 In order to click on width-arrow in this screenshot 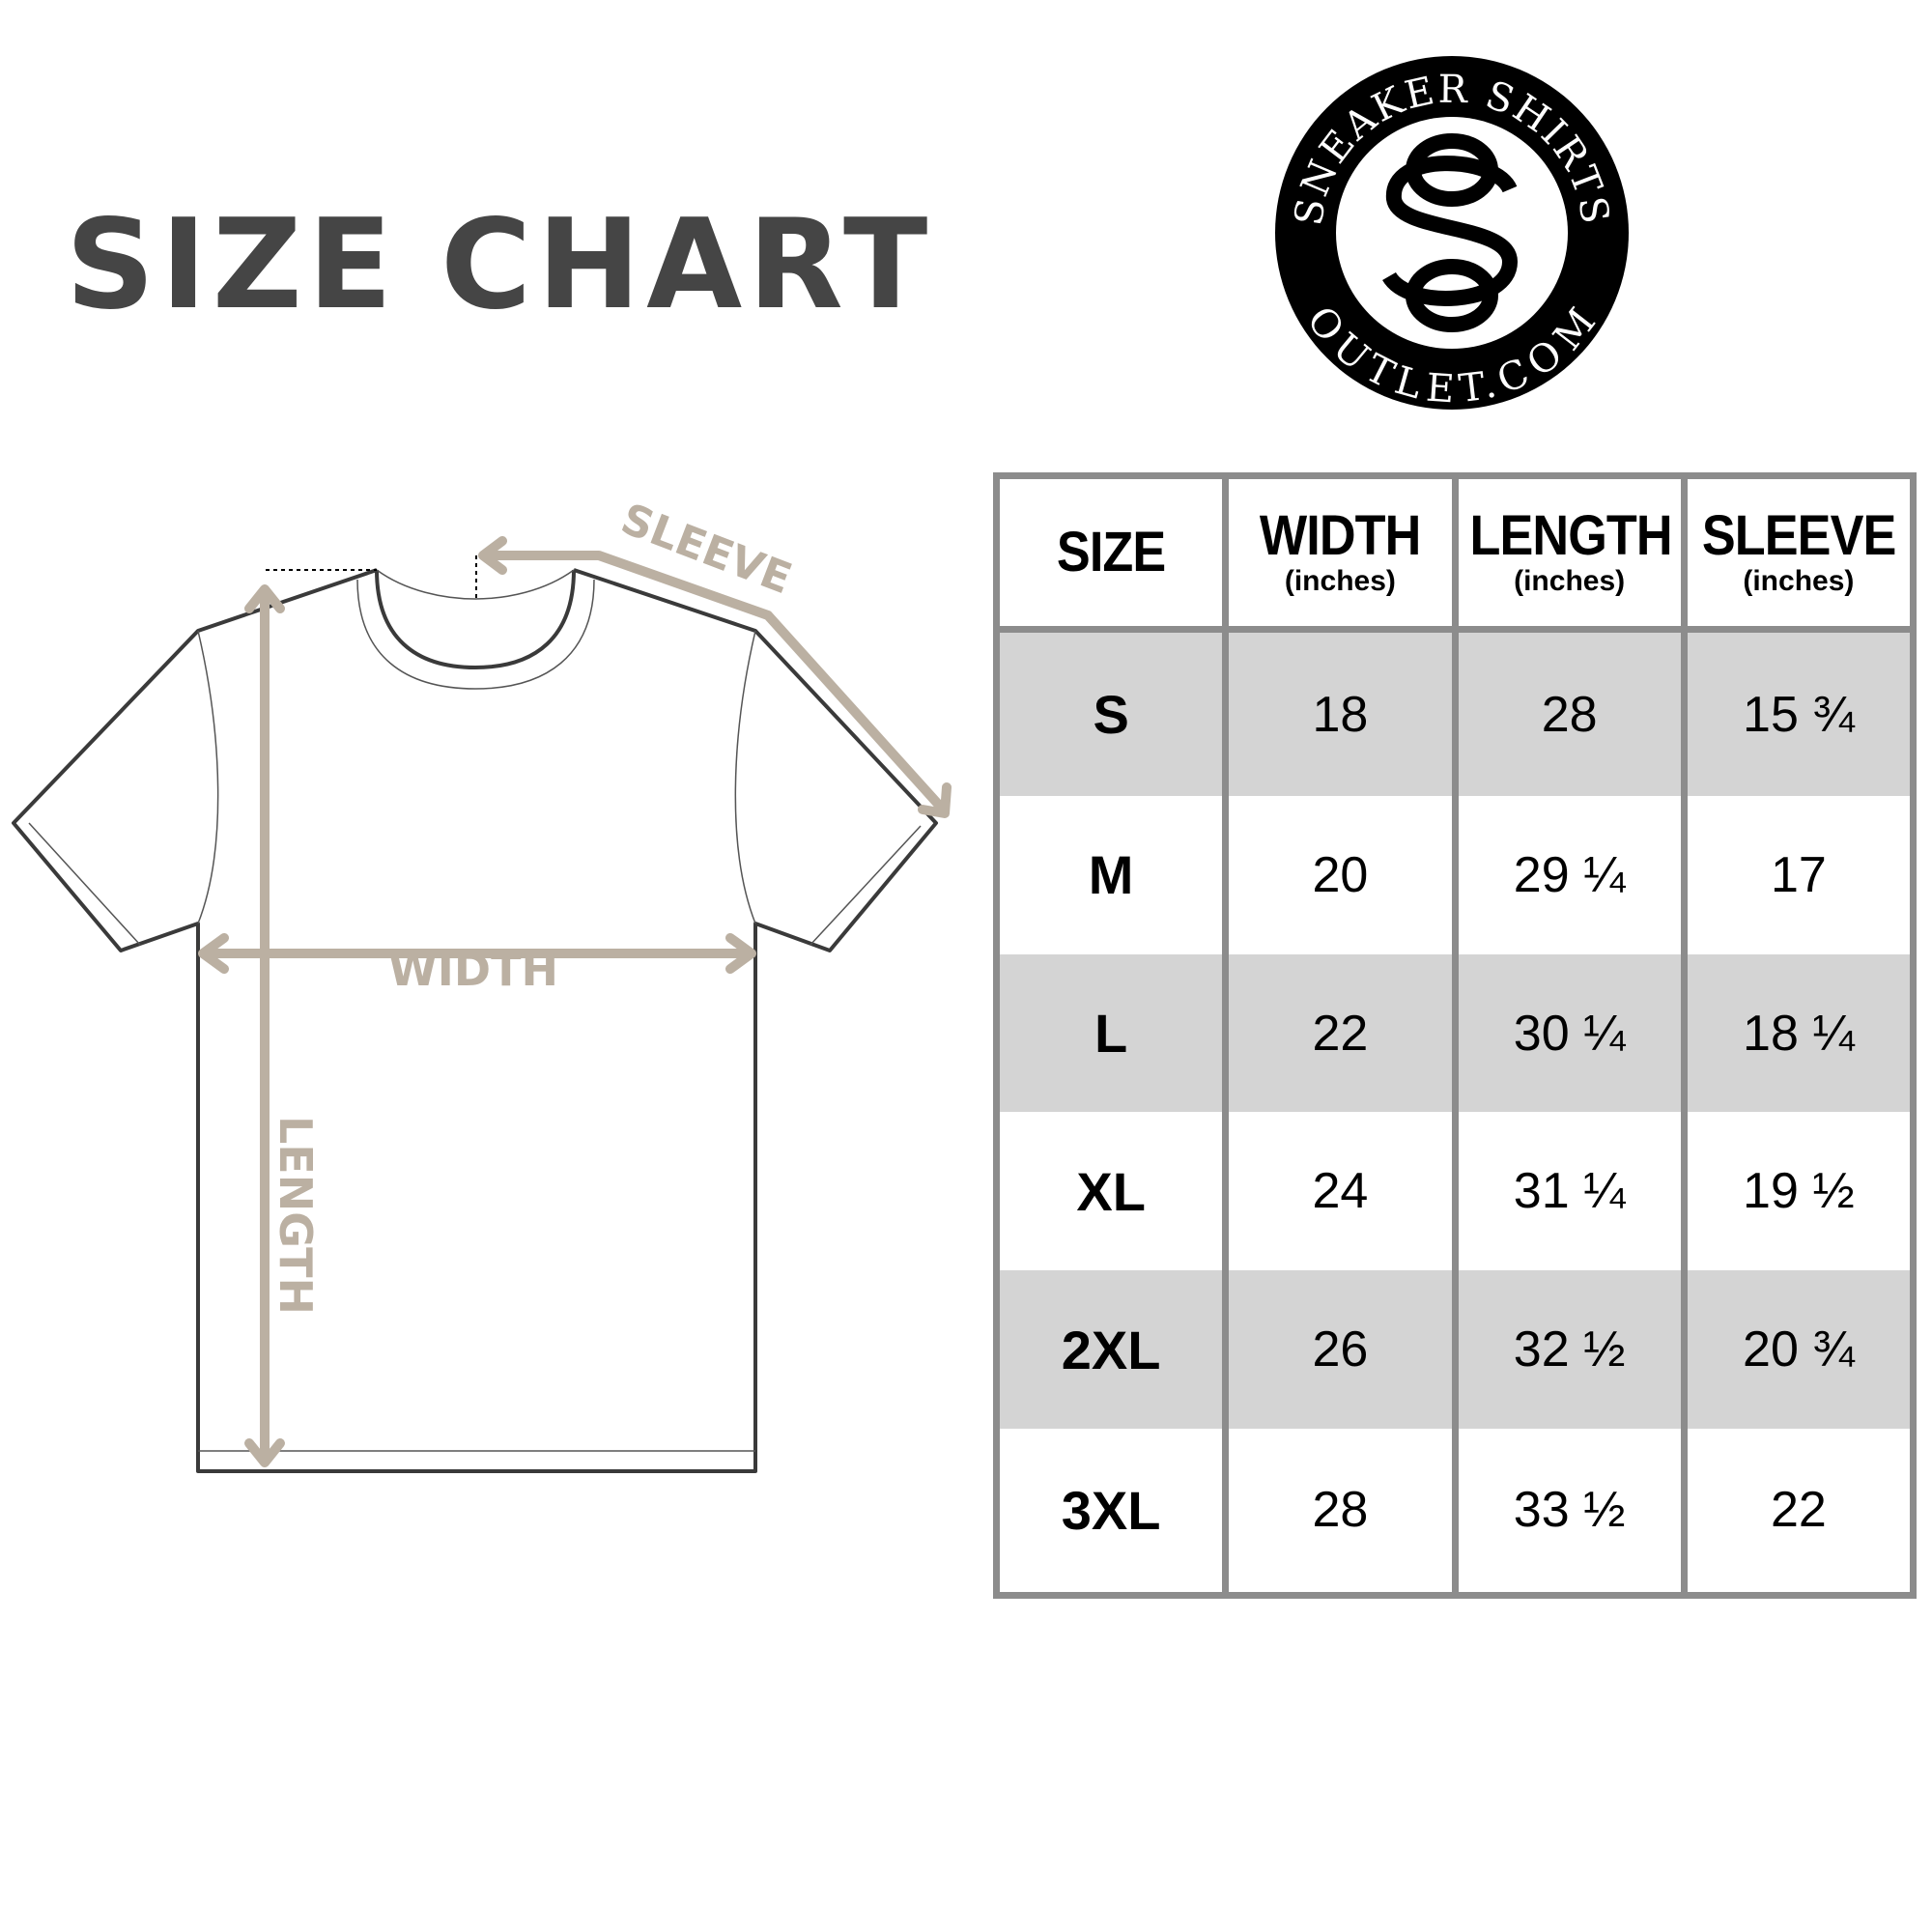, I will do `click(477, 953)`.